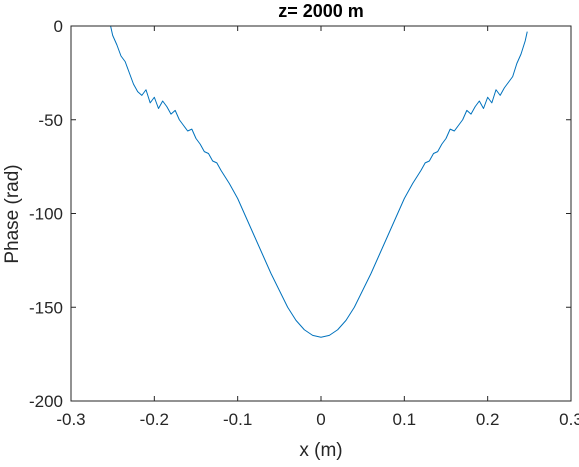  I want to click on y-tick-label: 0, so click(58, 26).